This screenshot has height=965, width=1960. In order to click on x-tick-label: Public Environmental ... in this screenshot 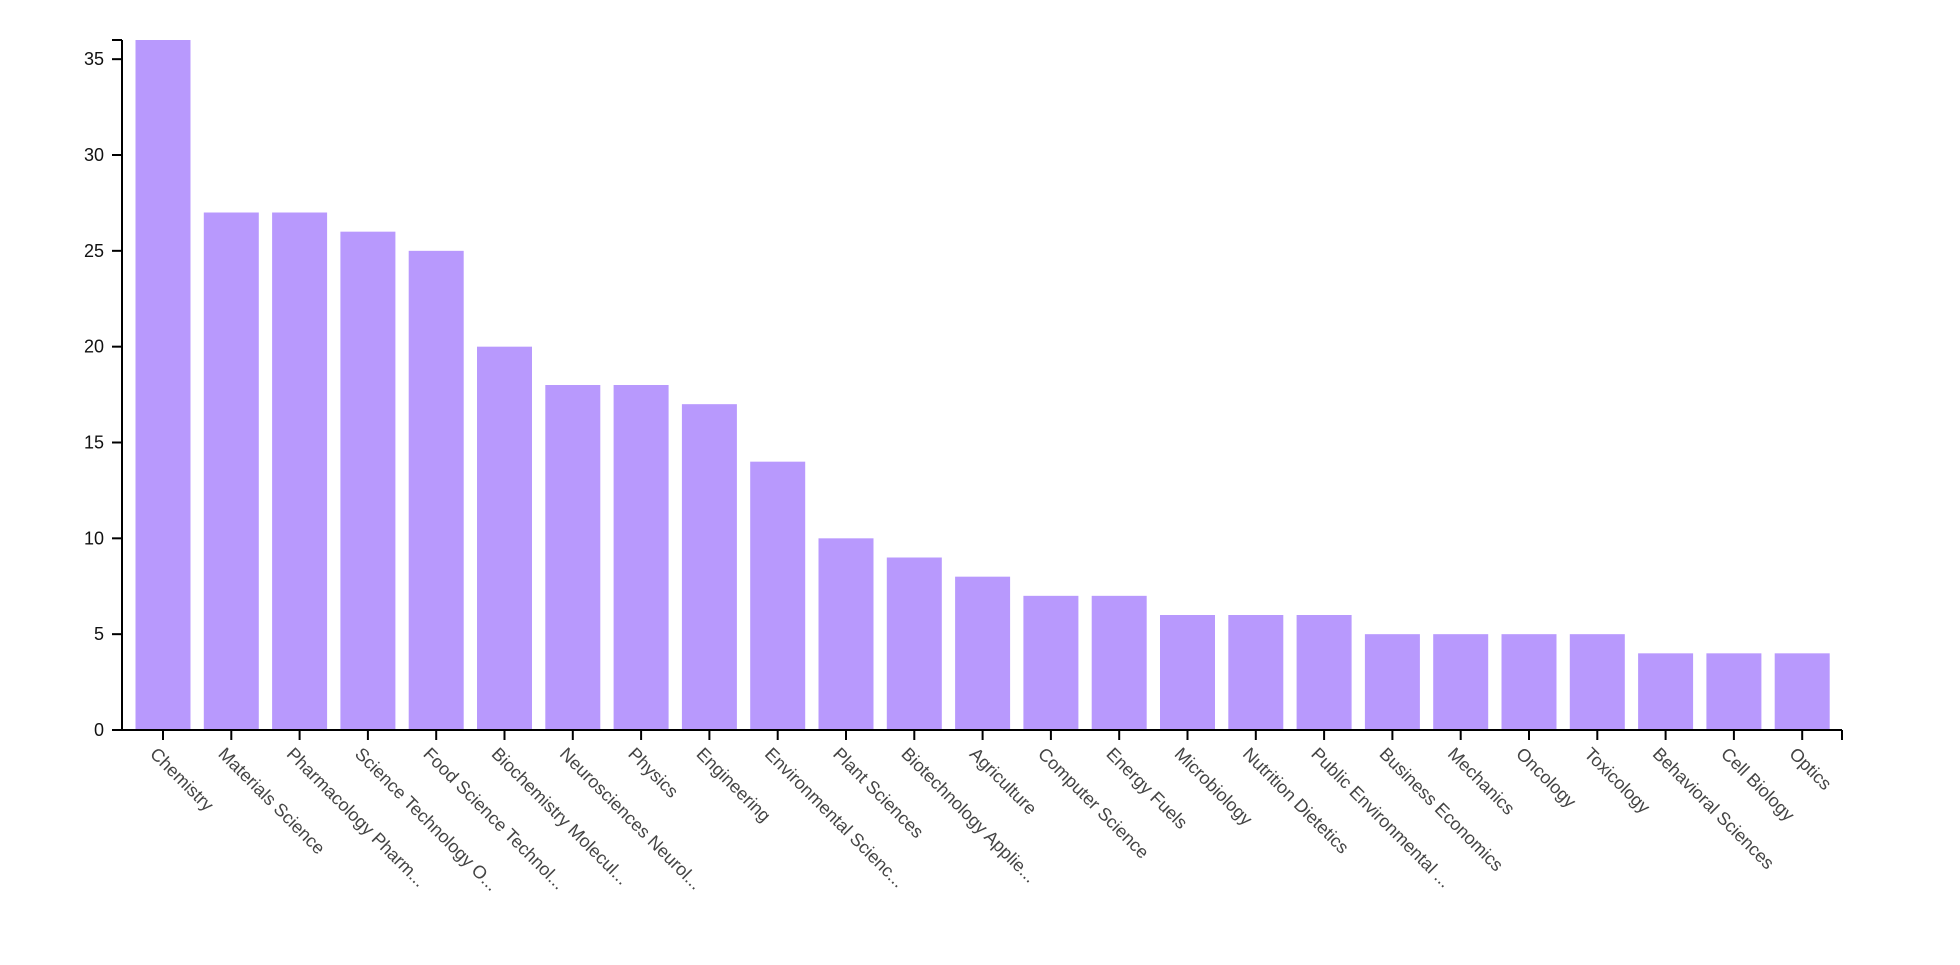, I will do `click(1381, 818)`.